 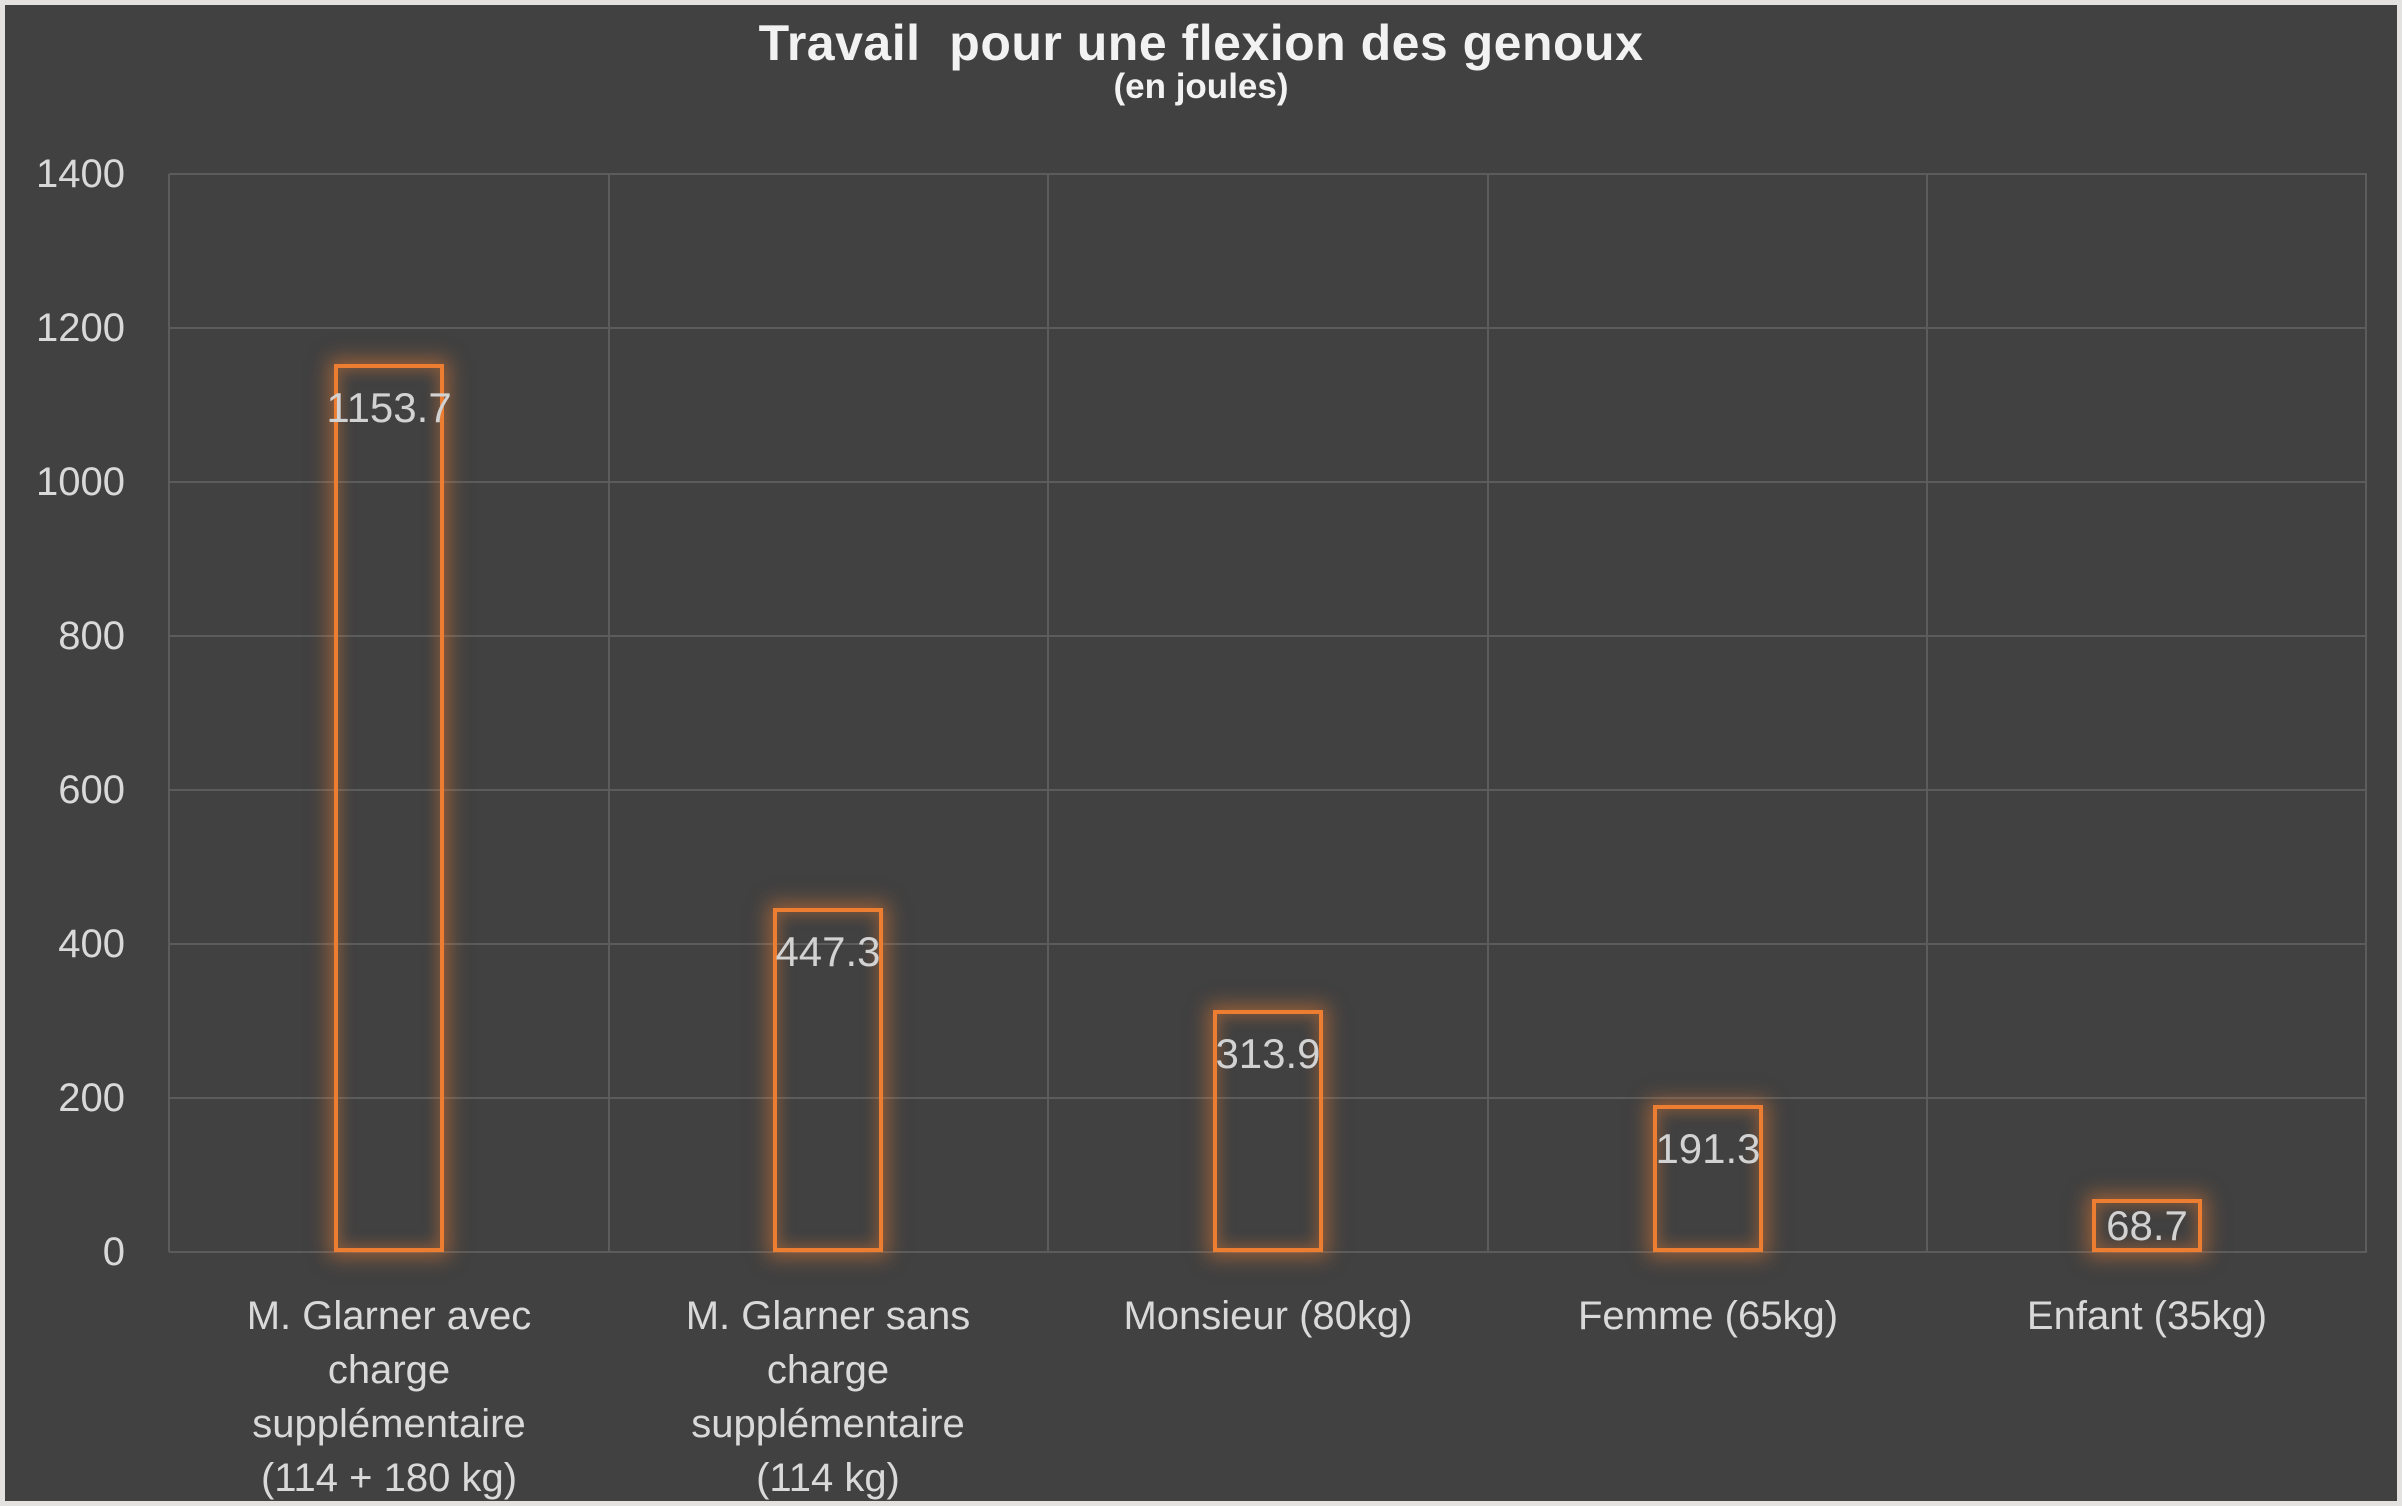 What do you see at coordinates (1201, 43) in the screenshot?
I see `chart-title: Travail pour une flexion des genoux` at bounding box center [1201, 43].